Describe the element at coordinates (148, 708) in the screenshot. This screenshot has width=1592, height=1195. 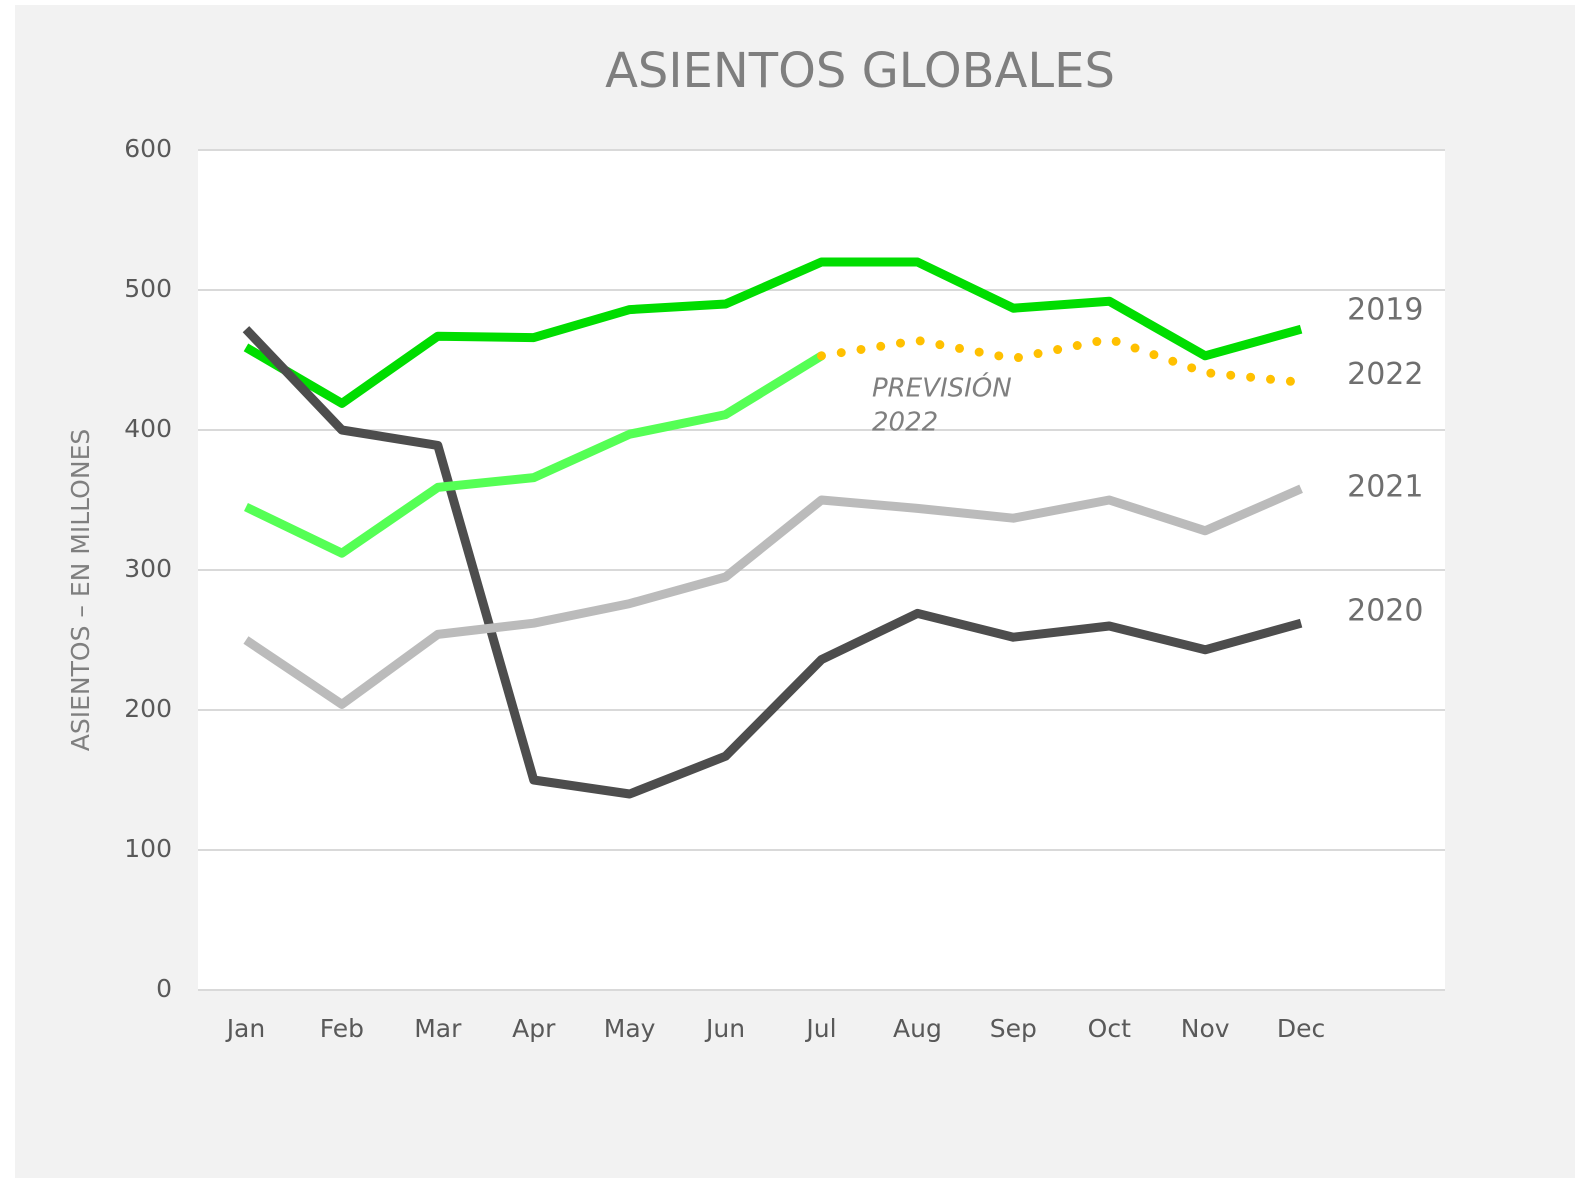
I see `y-tick-label: 200` at that location.